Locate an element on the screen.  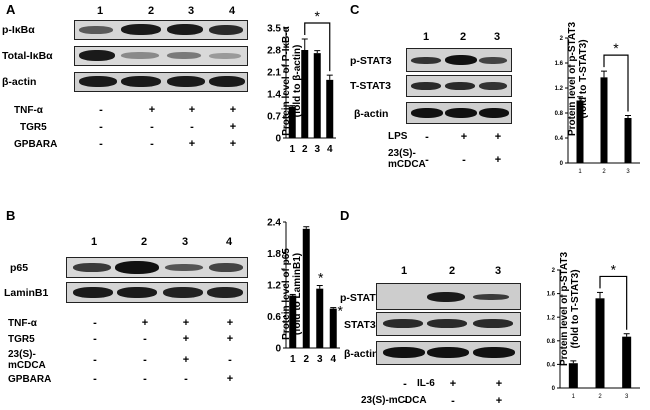
panel-b-lane-3: 3 is located at coordinates (185, 242).